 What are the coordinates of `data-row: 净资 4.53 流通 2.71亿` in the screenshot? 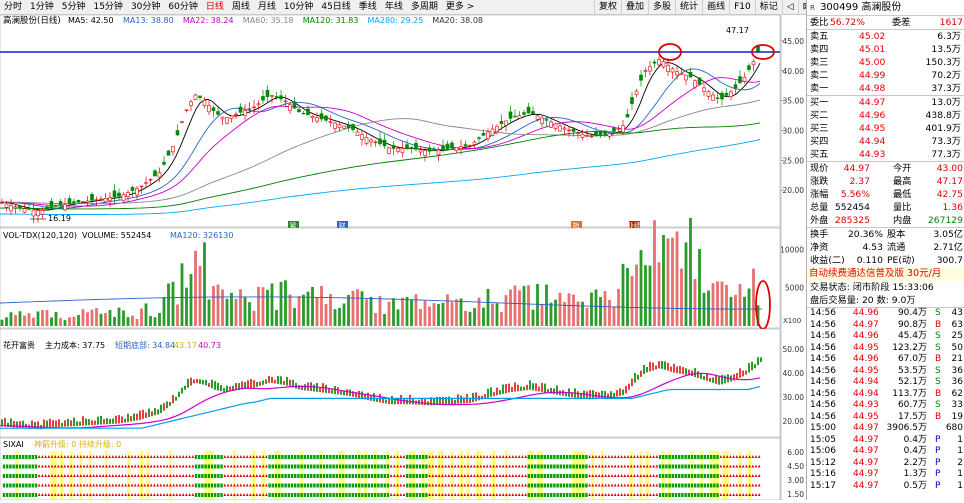 It's located at (885, 247).